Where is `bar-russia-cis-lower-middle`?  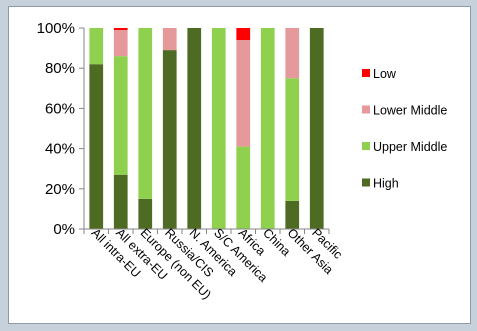
bar-russia-cis-lower-middle is located at coordinates (169, 39).